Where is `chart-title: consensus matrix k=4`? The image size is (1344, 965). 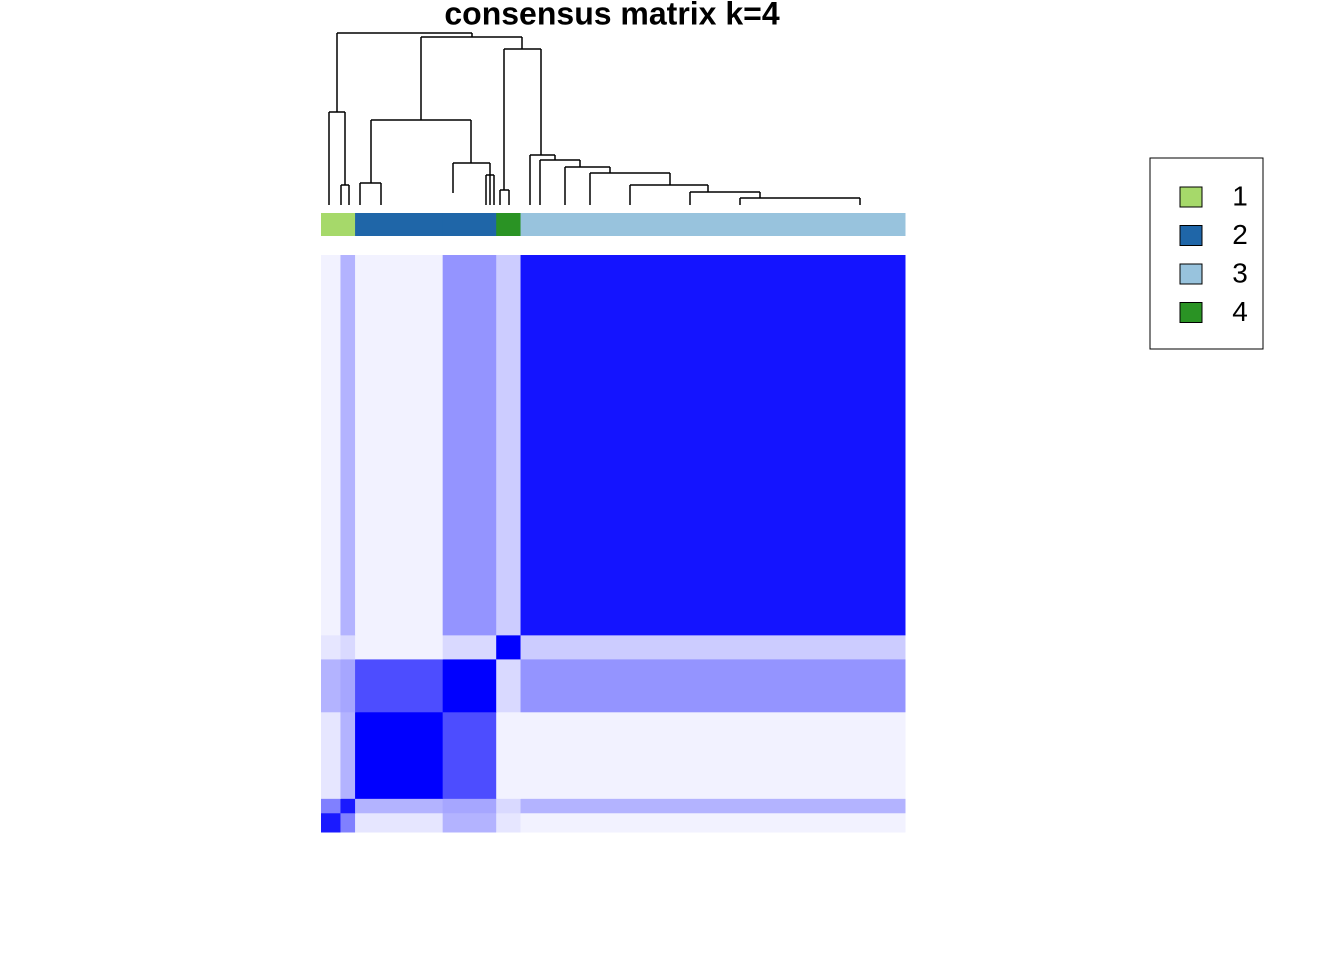 chart-title: consensus matrix k=4 is located at coordinates (611, 15).